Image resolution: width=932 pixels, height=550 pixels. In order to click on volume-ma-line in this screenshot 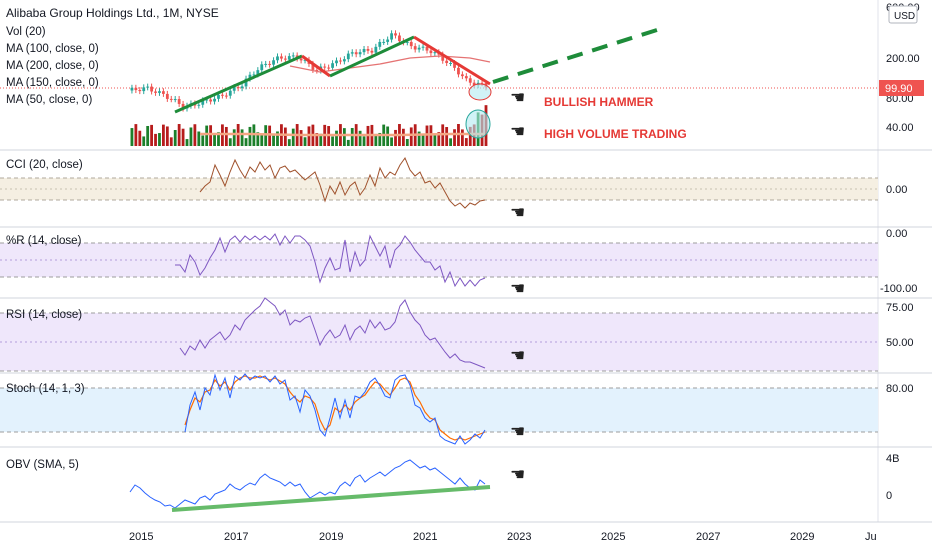, I will do `click(342, 134)`.